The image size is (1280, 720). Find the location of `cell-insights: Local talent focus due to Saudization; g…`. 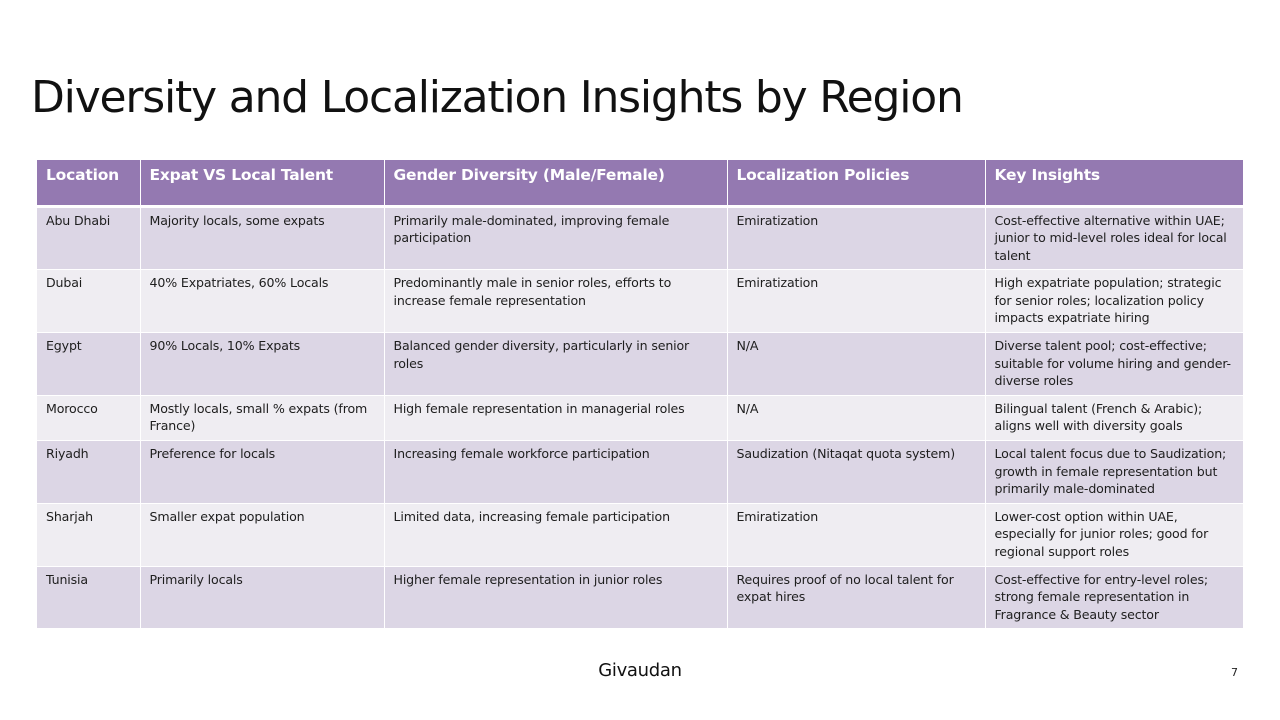

cell-insights: Local talent focus due to Saudization; g… is located at coordinates (1114, 472).